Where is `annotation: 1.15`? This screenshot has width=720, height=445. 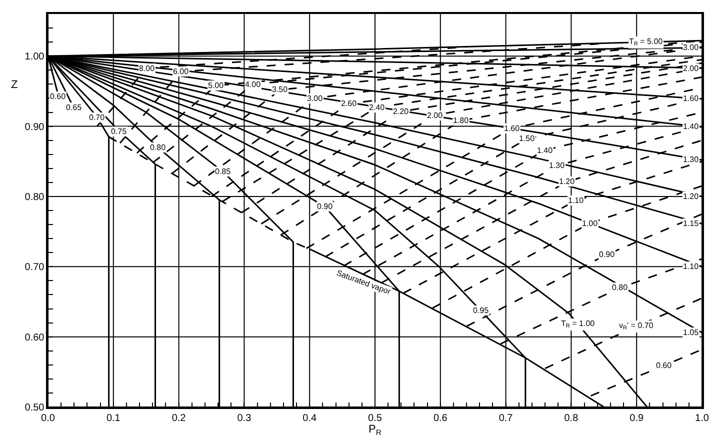
annotation: 1.15 is located at coordinates (691, 223).